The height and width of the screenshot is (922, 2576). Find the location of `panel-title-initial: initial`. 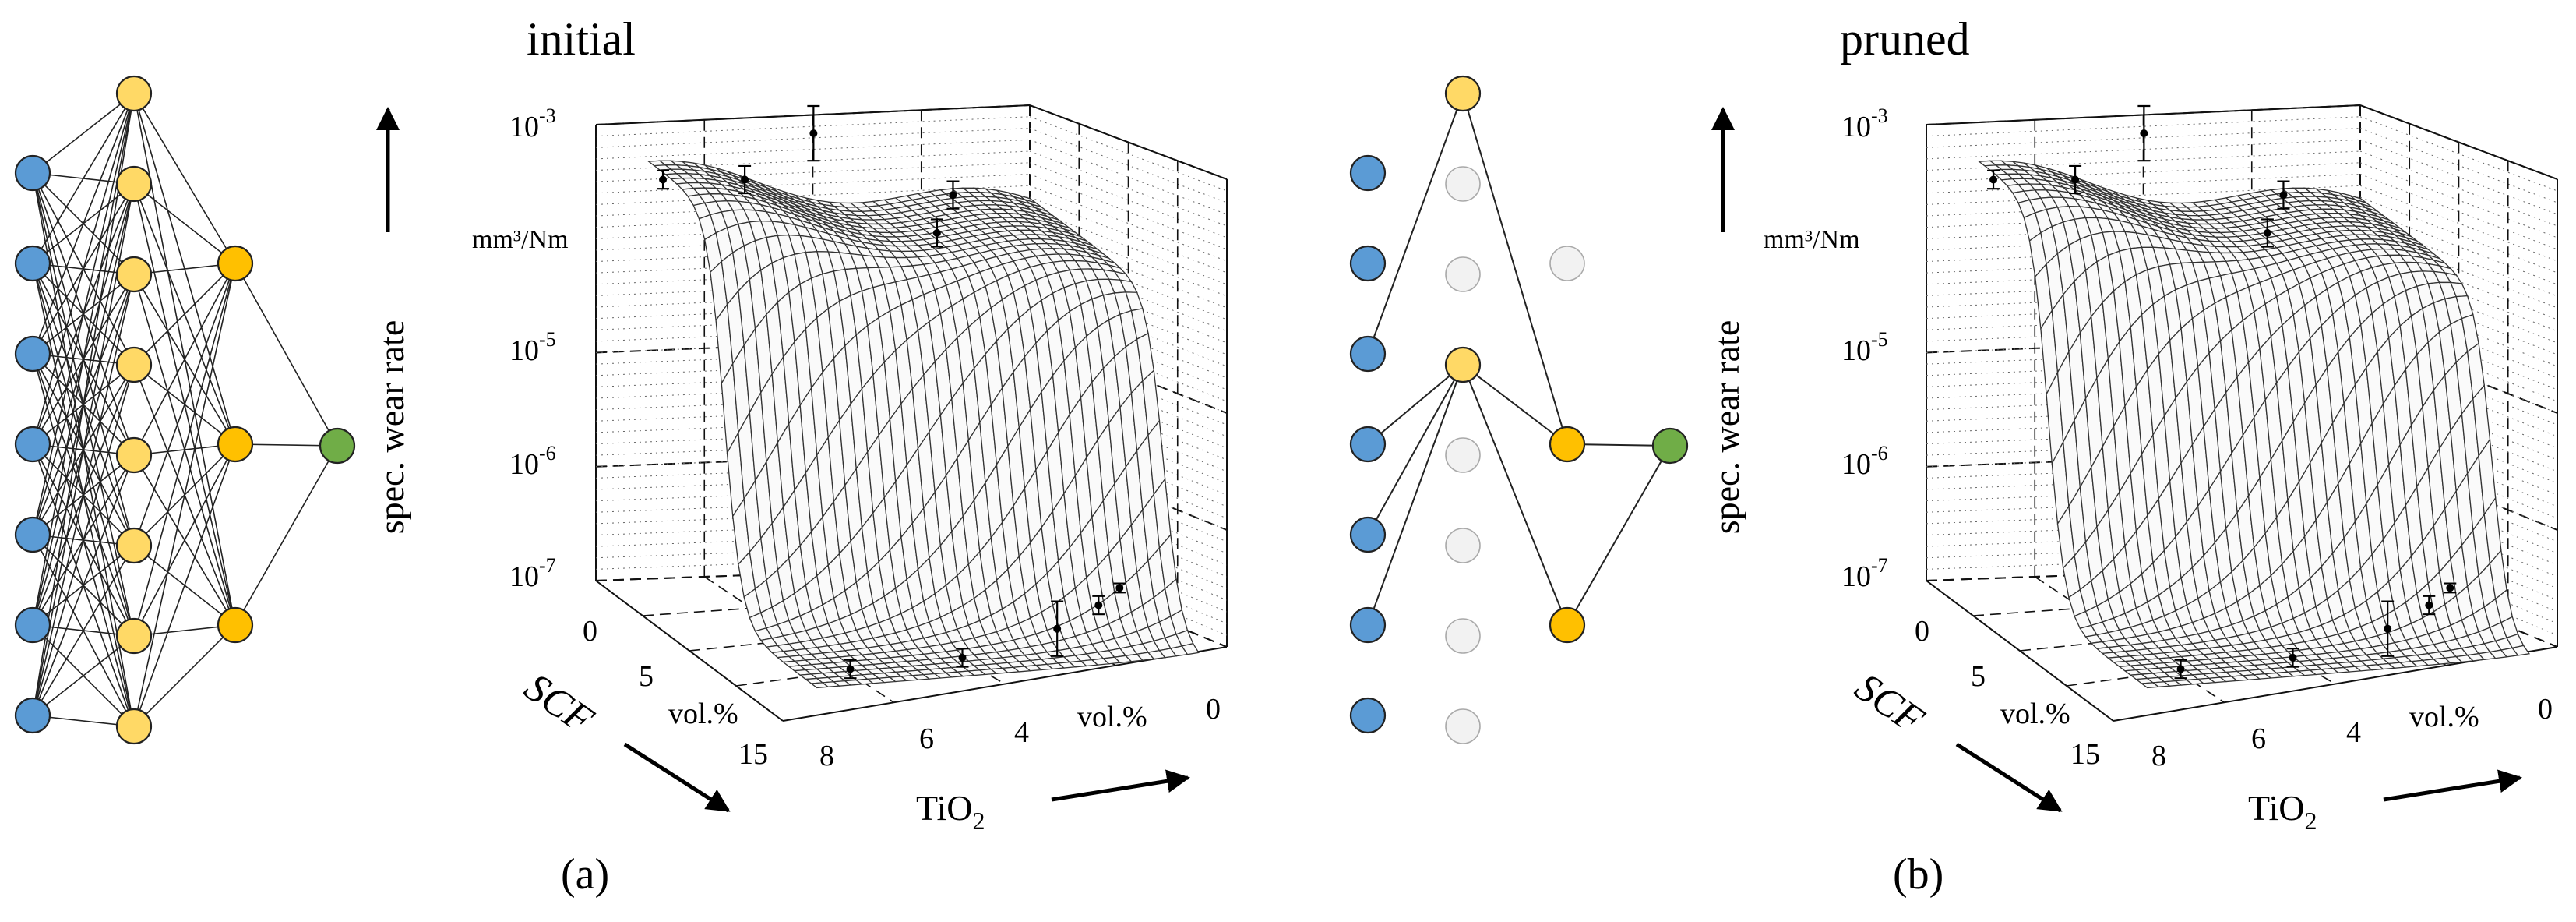

panel-title-initial: initial is located at coordinates (582, 39).